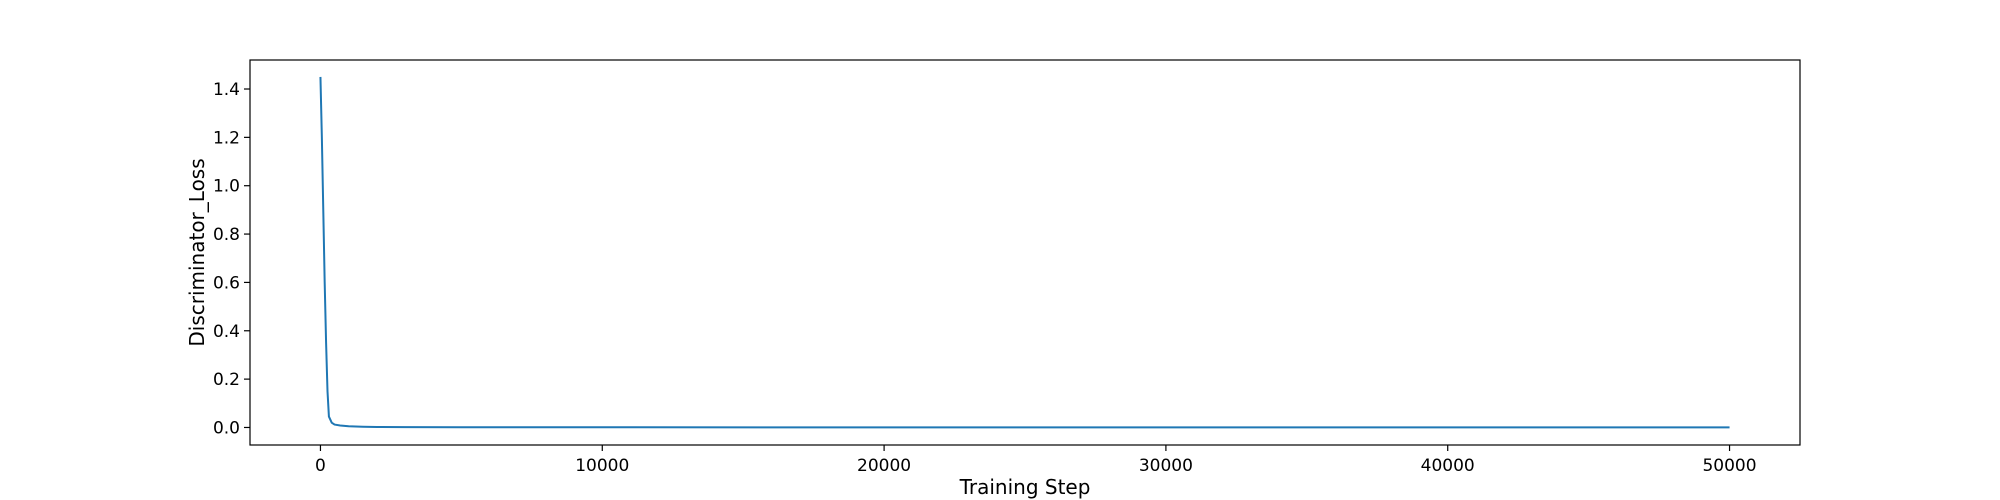  What do you see at coordinates (1729, 466) in the screenshot?
I see `x-tick-label: 50000` at bounding box center [1729, 466].